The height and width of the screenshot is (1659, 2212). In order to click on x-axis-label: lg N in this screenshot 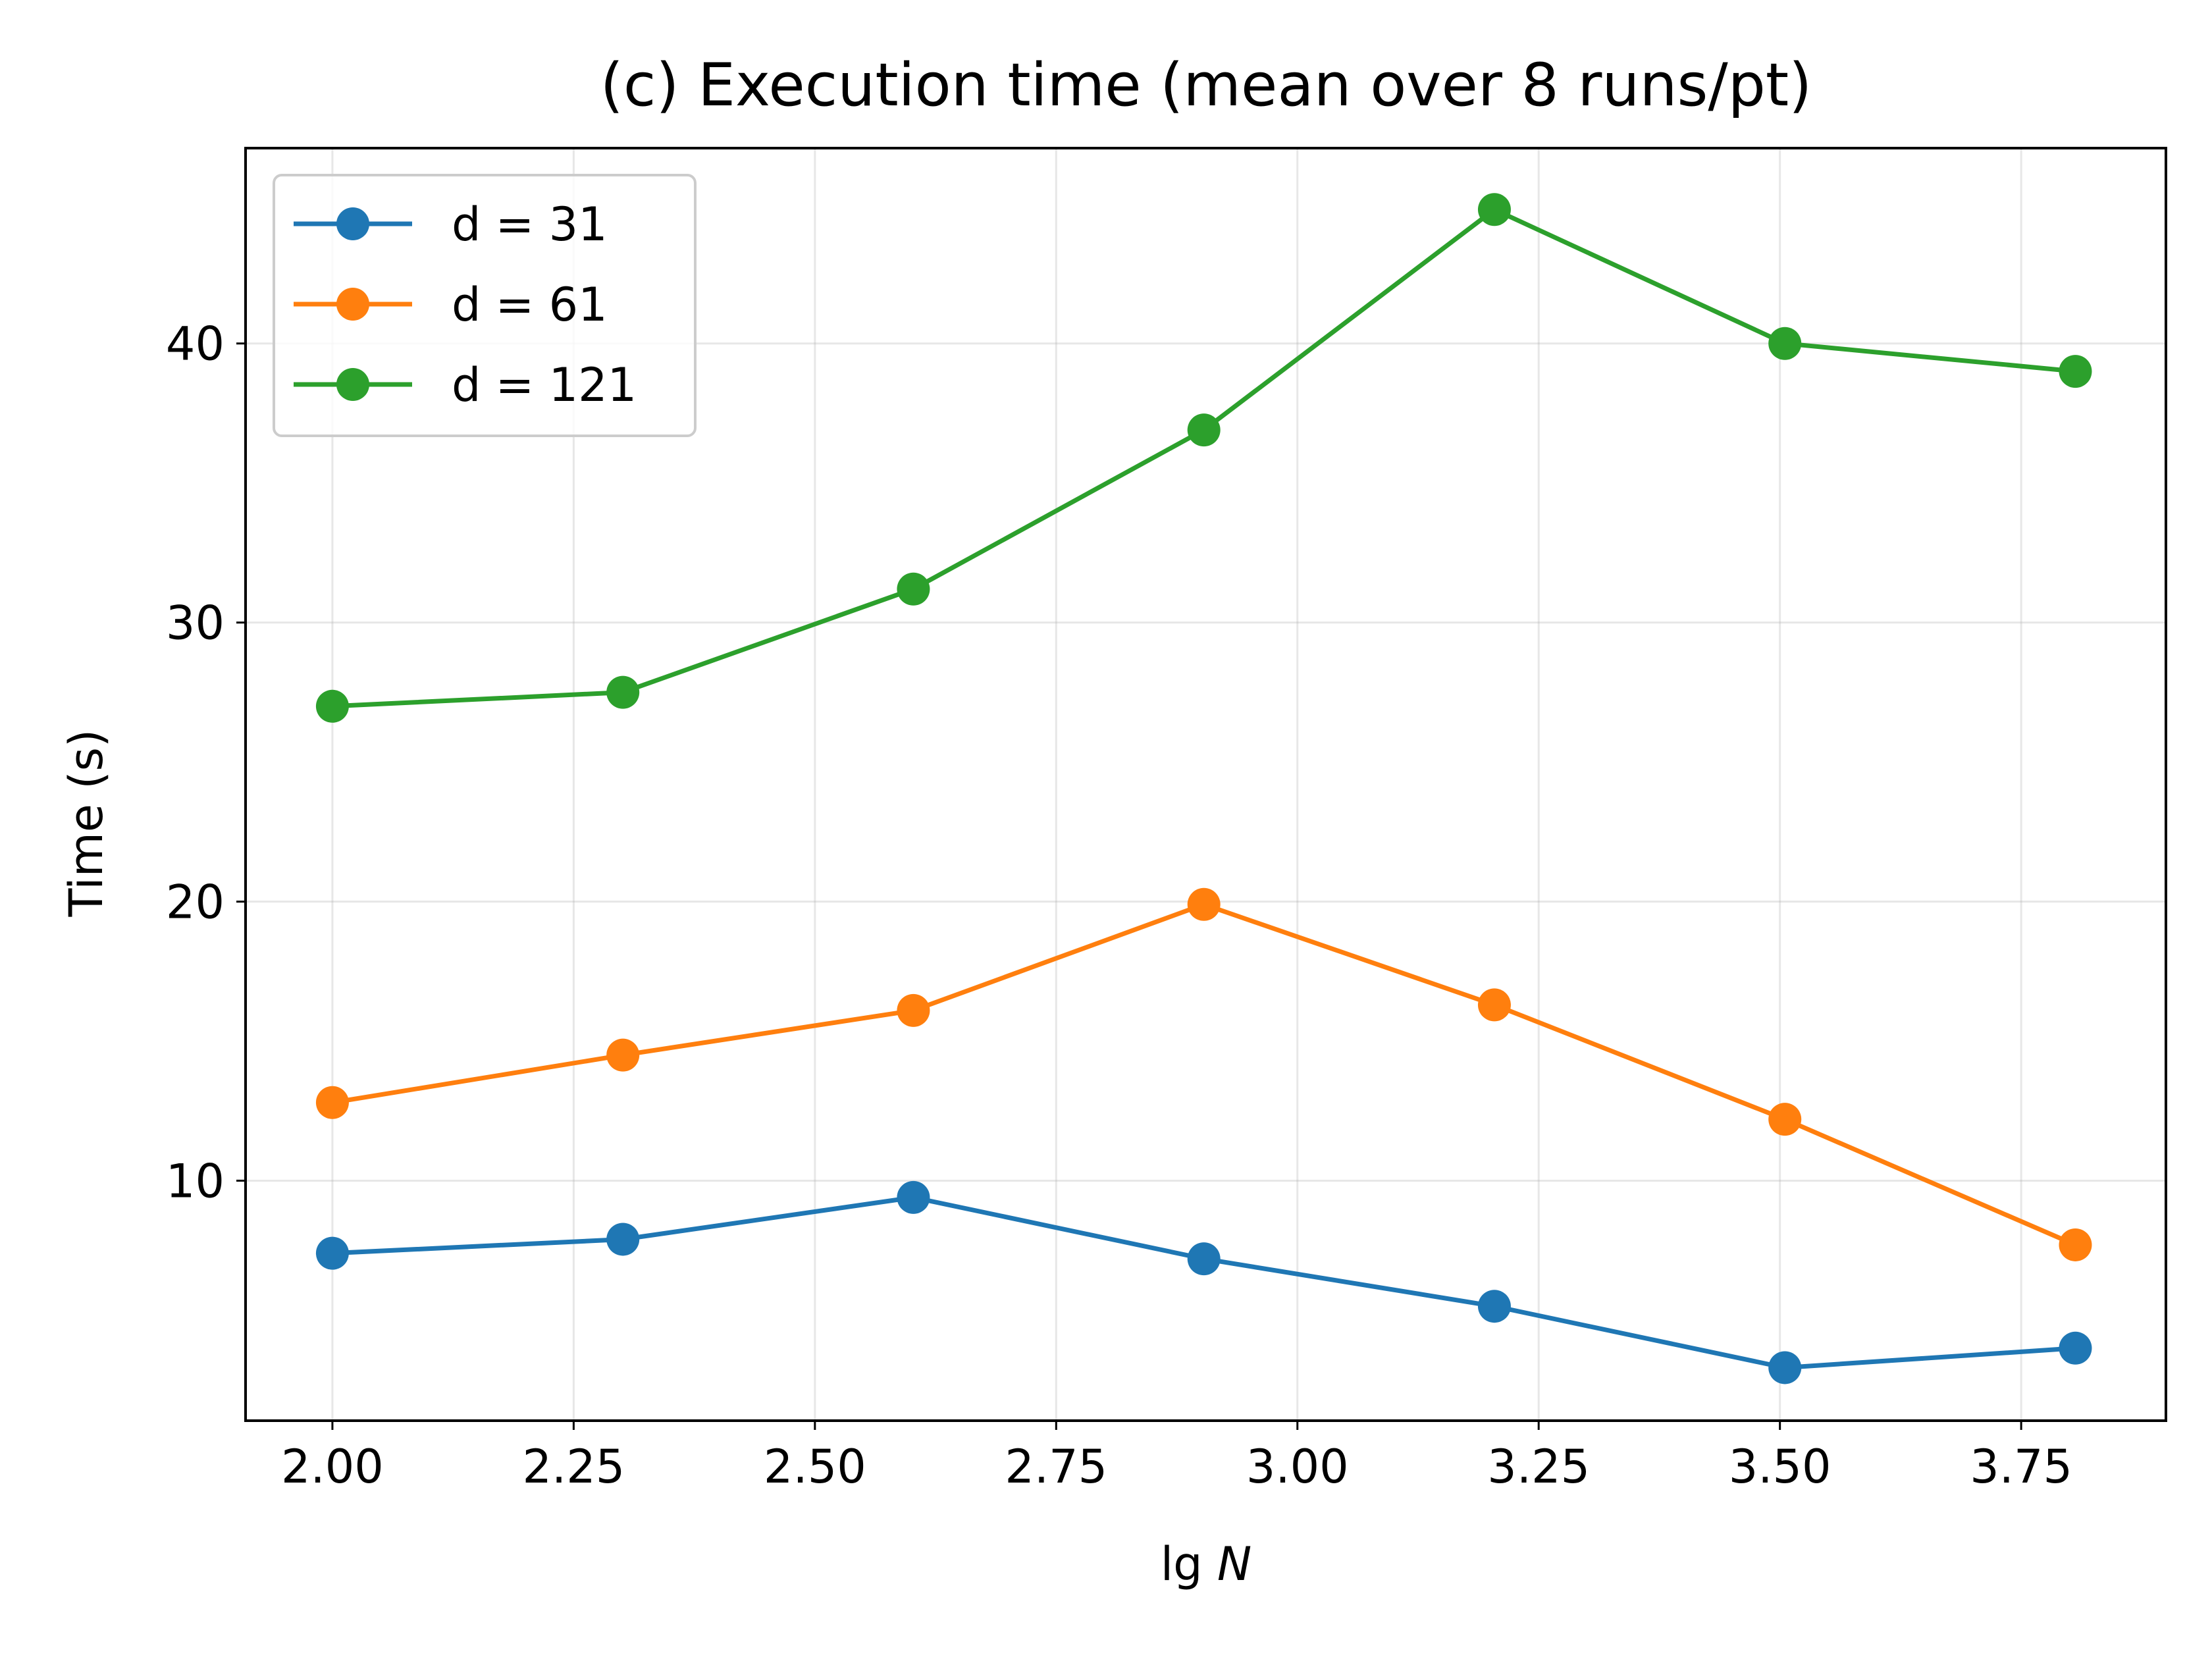, I will do `click(1206, 1564)`.